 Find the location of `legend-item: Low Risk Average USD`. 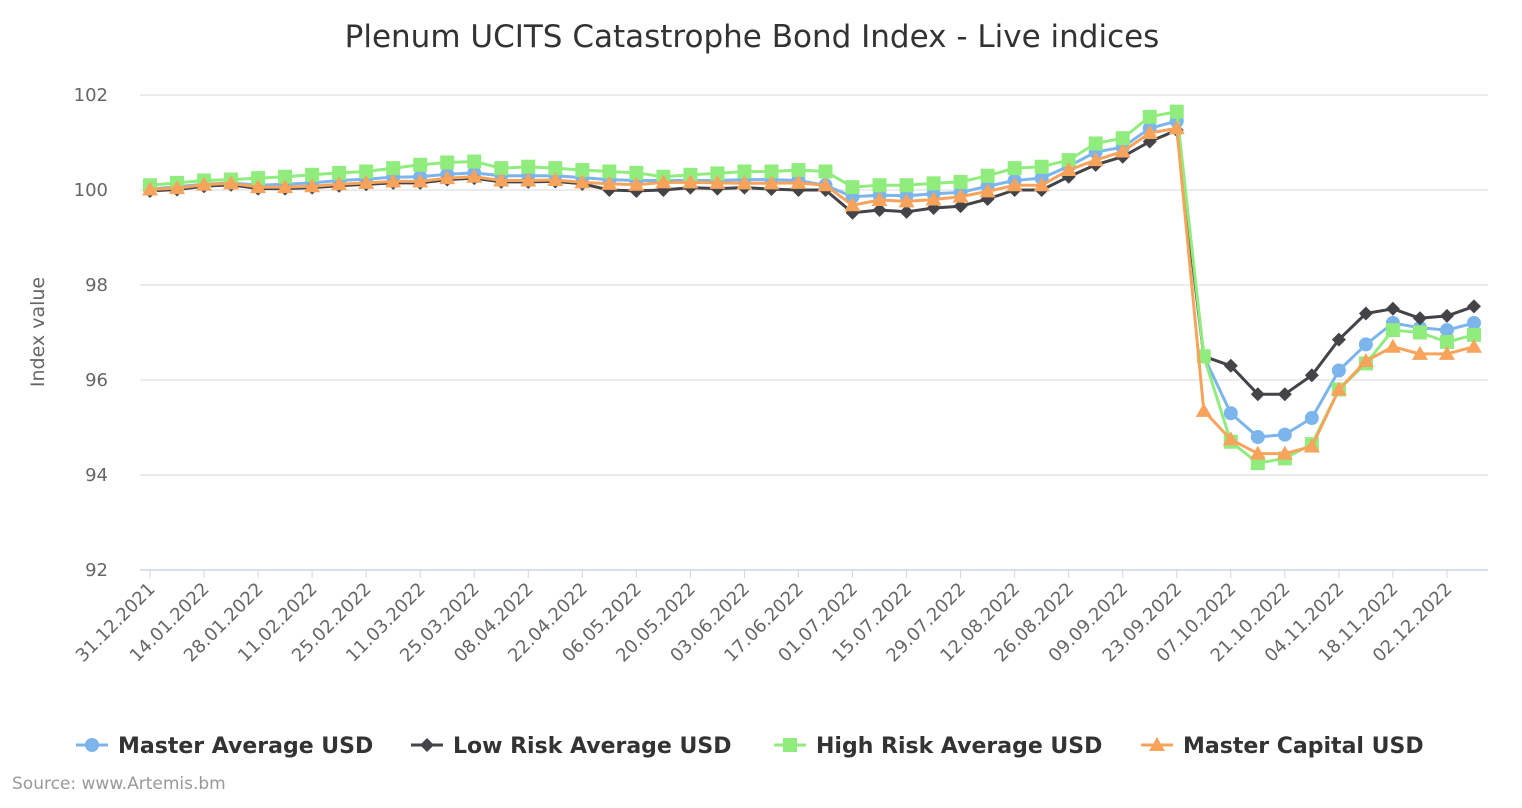

legend-item: Low Risk Average USD is located at coordinates (571, 746).